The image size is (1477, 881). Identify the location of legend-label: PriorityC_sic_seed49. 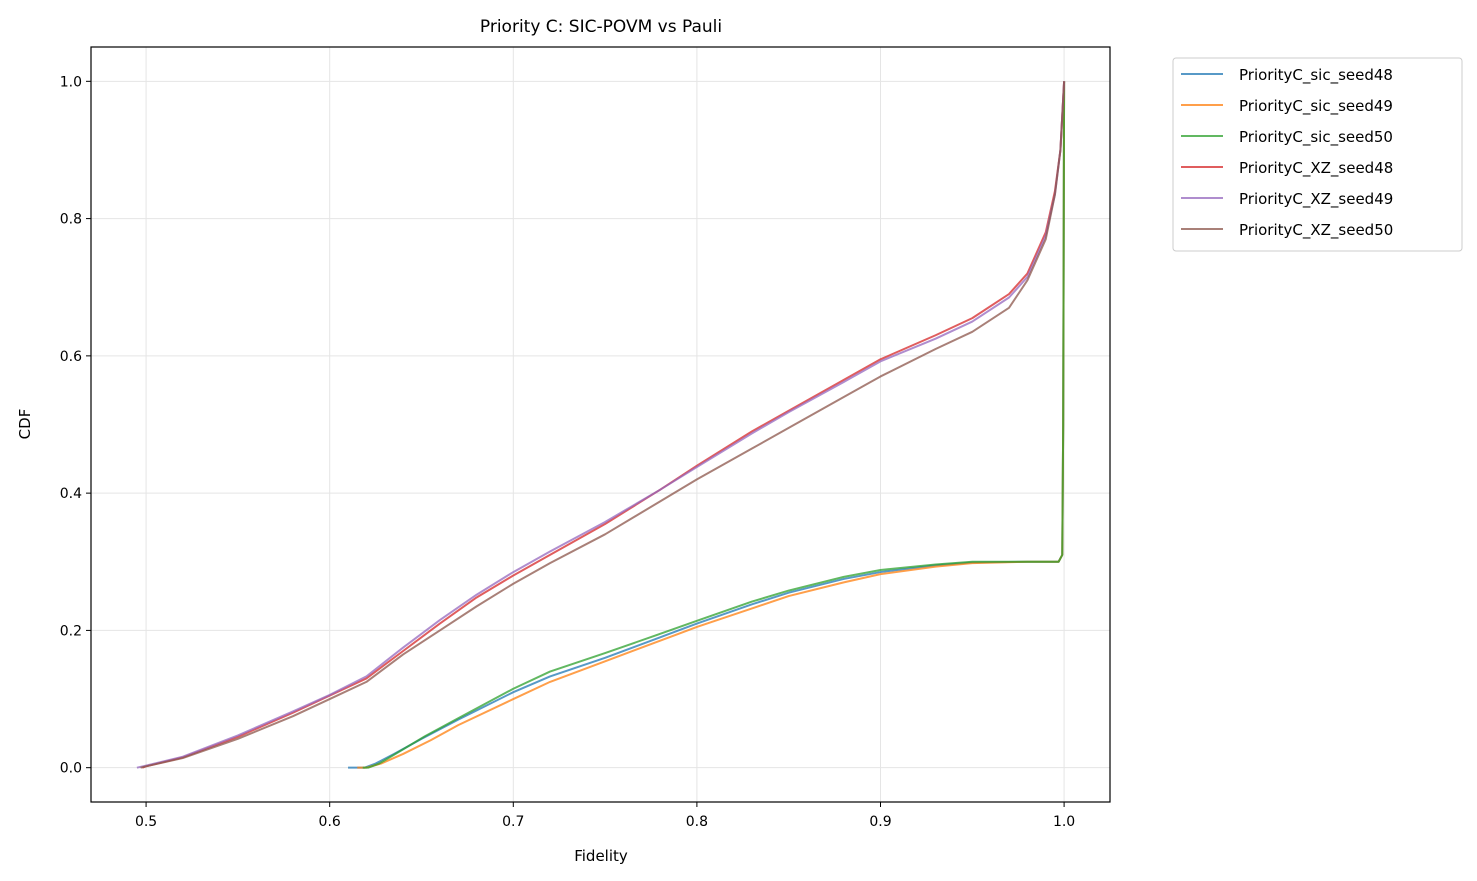
(1316, 106).